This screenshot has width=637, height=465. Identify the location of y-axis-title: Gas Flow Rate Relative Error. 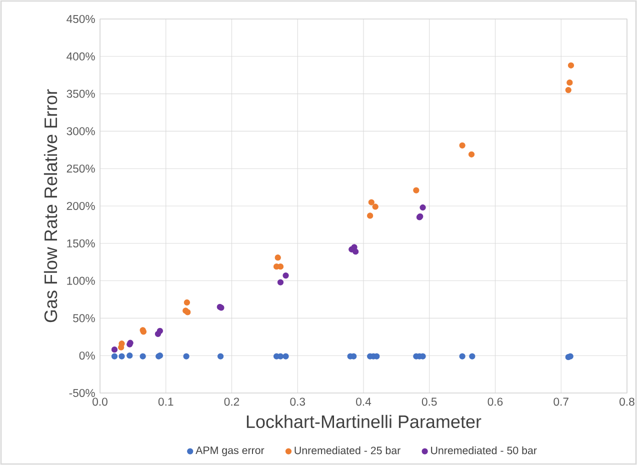
(51, 205).